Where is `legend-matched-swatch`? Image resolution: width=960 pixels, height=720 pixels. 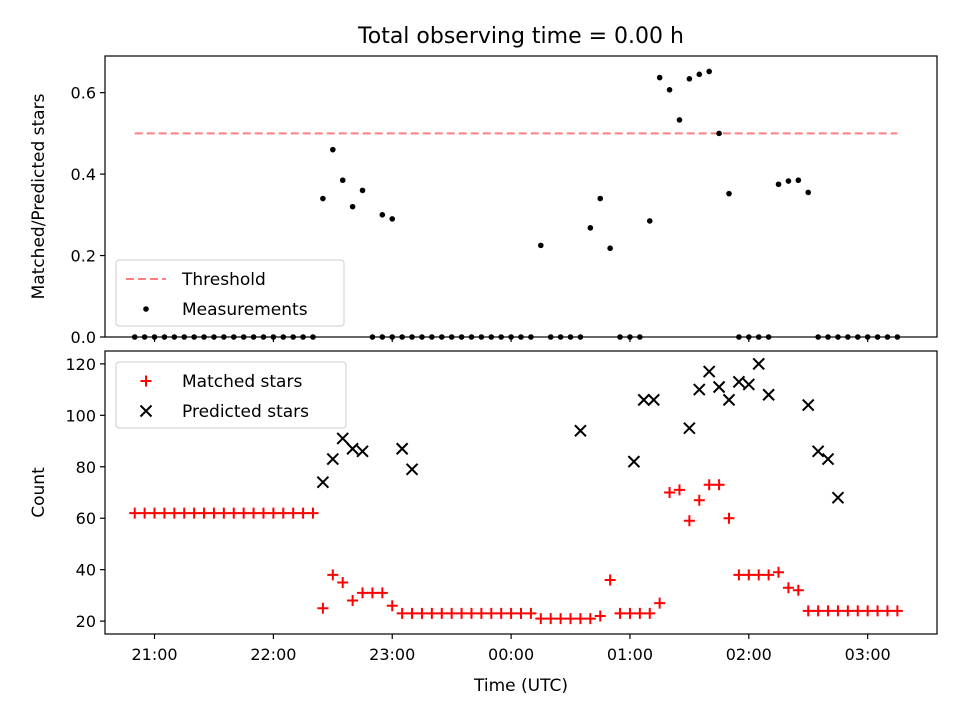
legend-matched-swatch is located at coordinates (146, 381).